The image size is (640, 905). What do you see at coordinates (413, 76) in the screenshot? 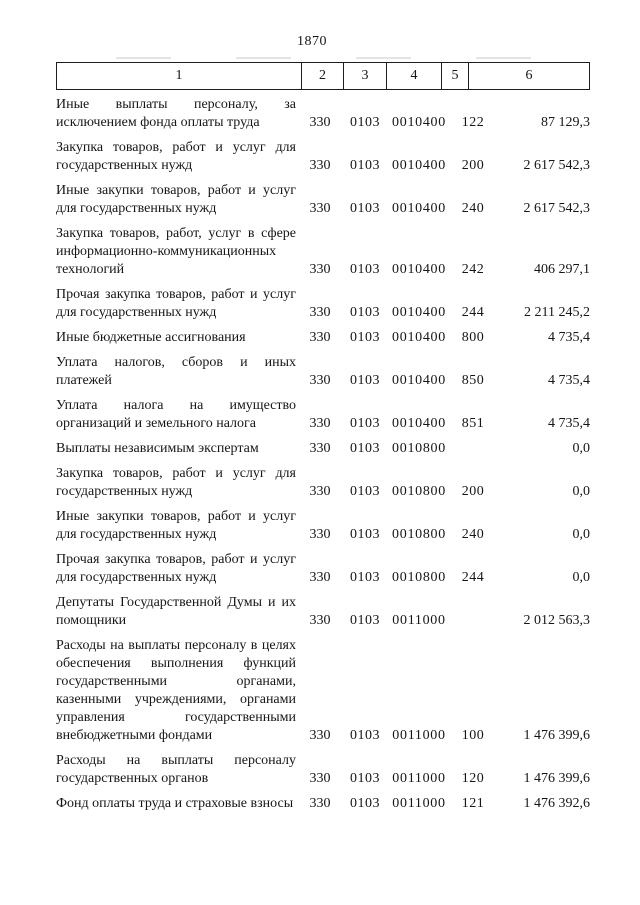
I see `table-header-cell-4: 4` at bounding box center [413, 76].